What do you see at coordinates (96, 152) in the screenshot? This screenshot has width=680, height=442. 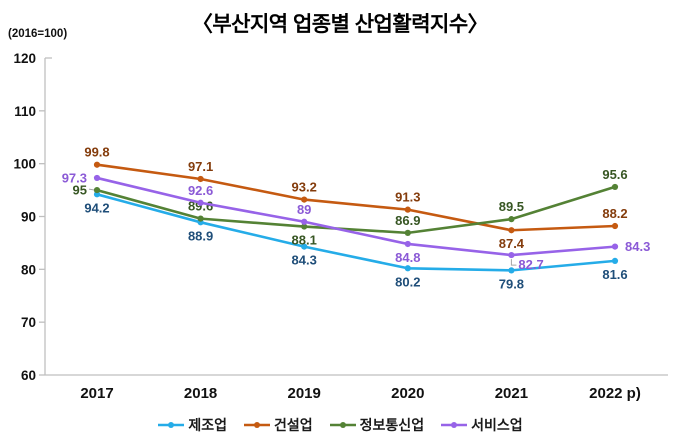 I see `data-label-construction: 99.8` at bounding box center [96, 152].